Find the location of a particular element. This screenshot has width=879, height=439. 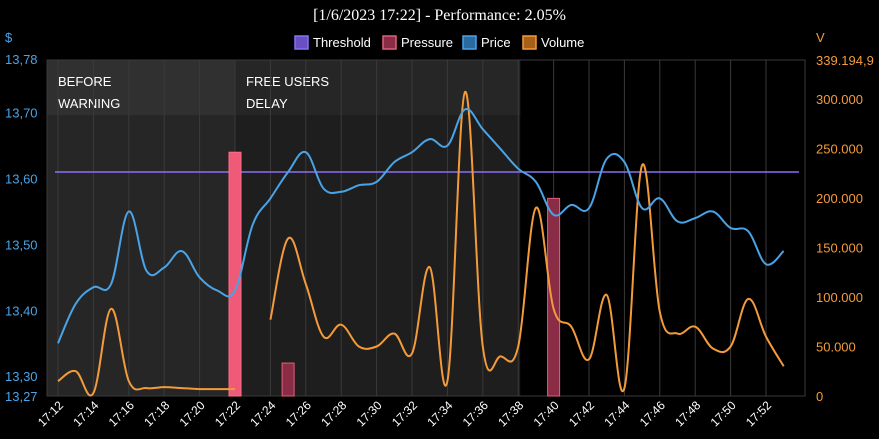

right-axis-tick-label: 300.000 is located at coordinates (839, 99).